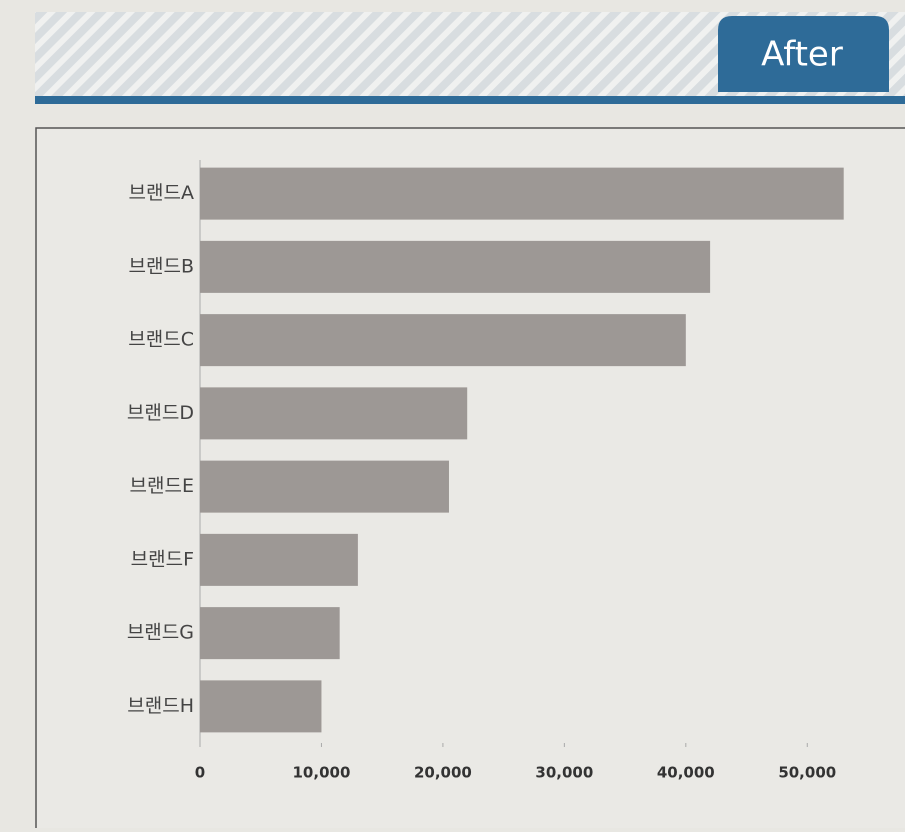 The width and height of the screenshot is (905, 832). What do you see at coordinates (686, 773) in the screenshot?
I see `x-tick-label: 40,000` at bounding box center [686, 773].